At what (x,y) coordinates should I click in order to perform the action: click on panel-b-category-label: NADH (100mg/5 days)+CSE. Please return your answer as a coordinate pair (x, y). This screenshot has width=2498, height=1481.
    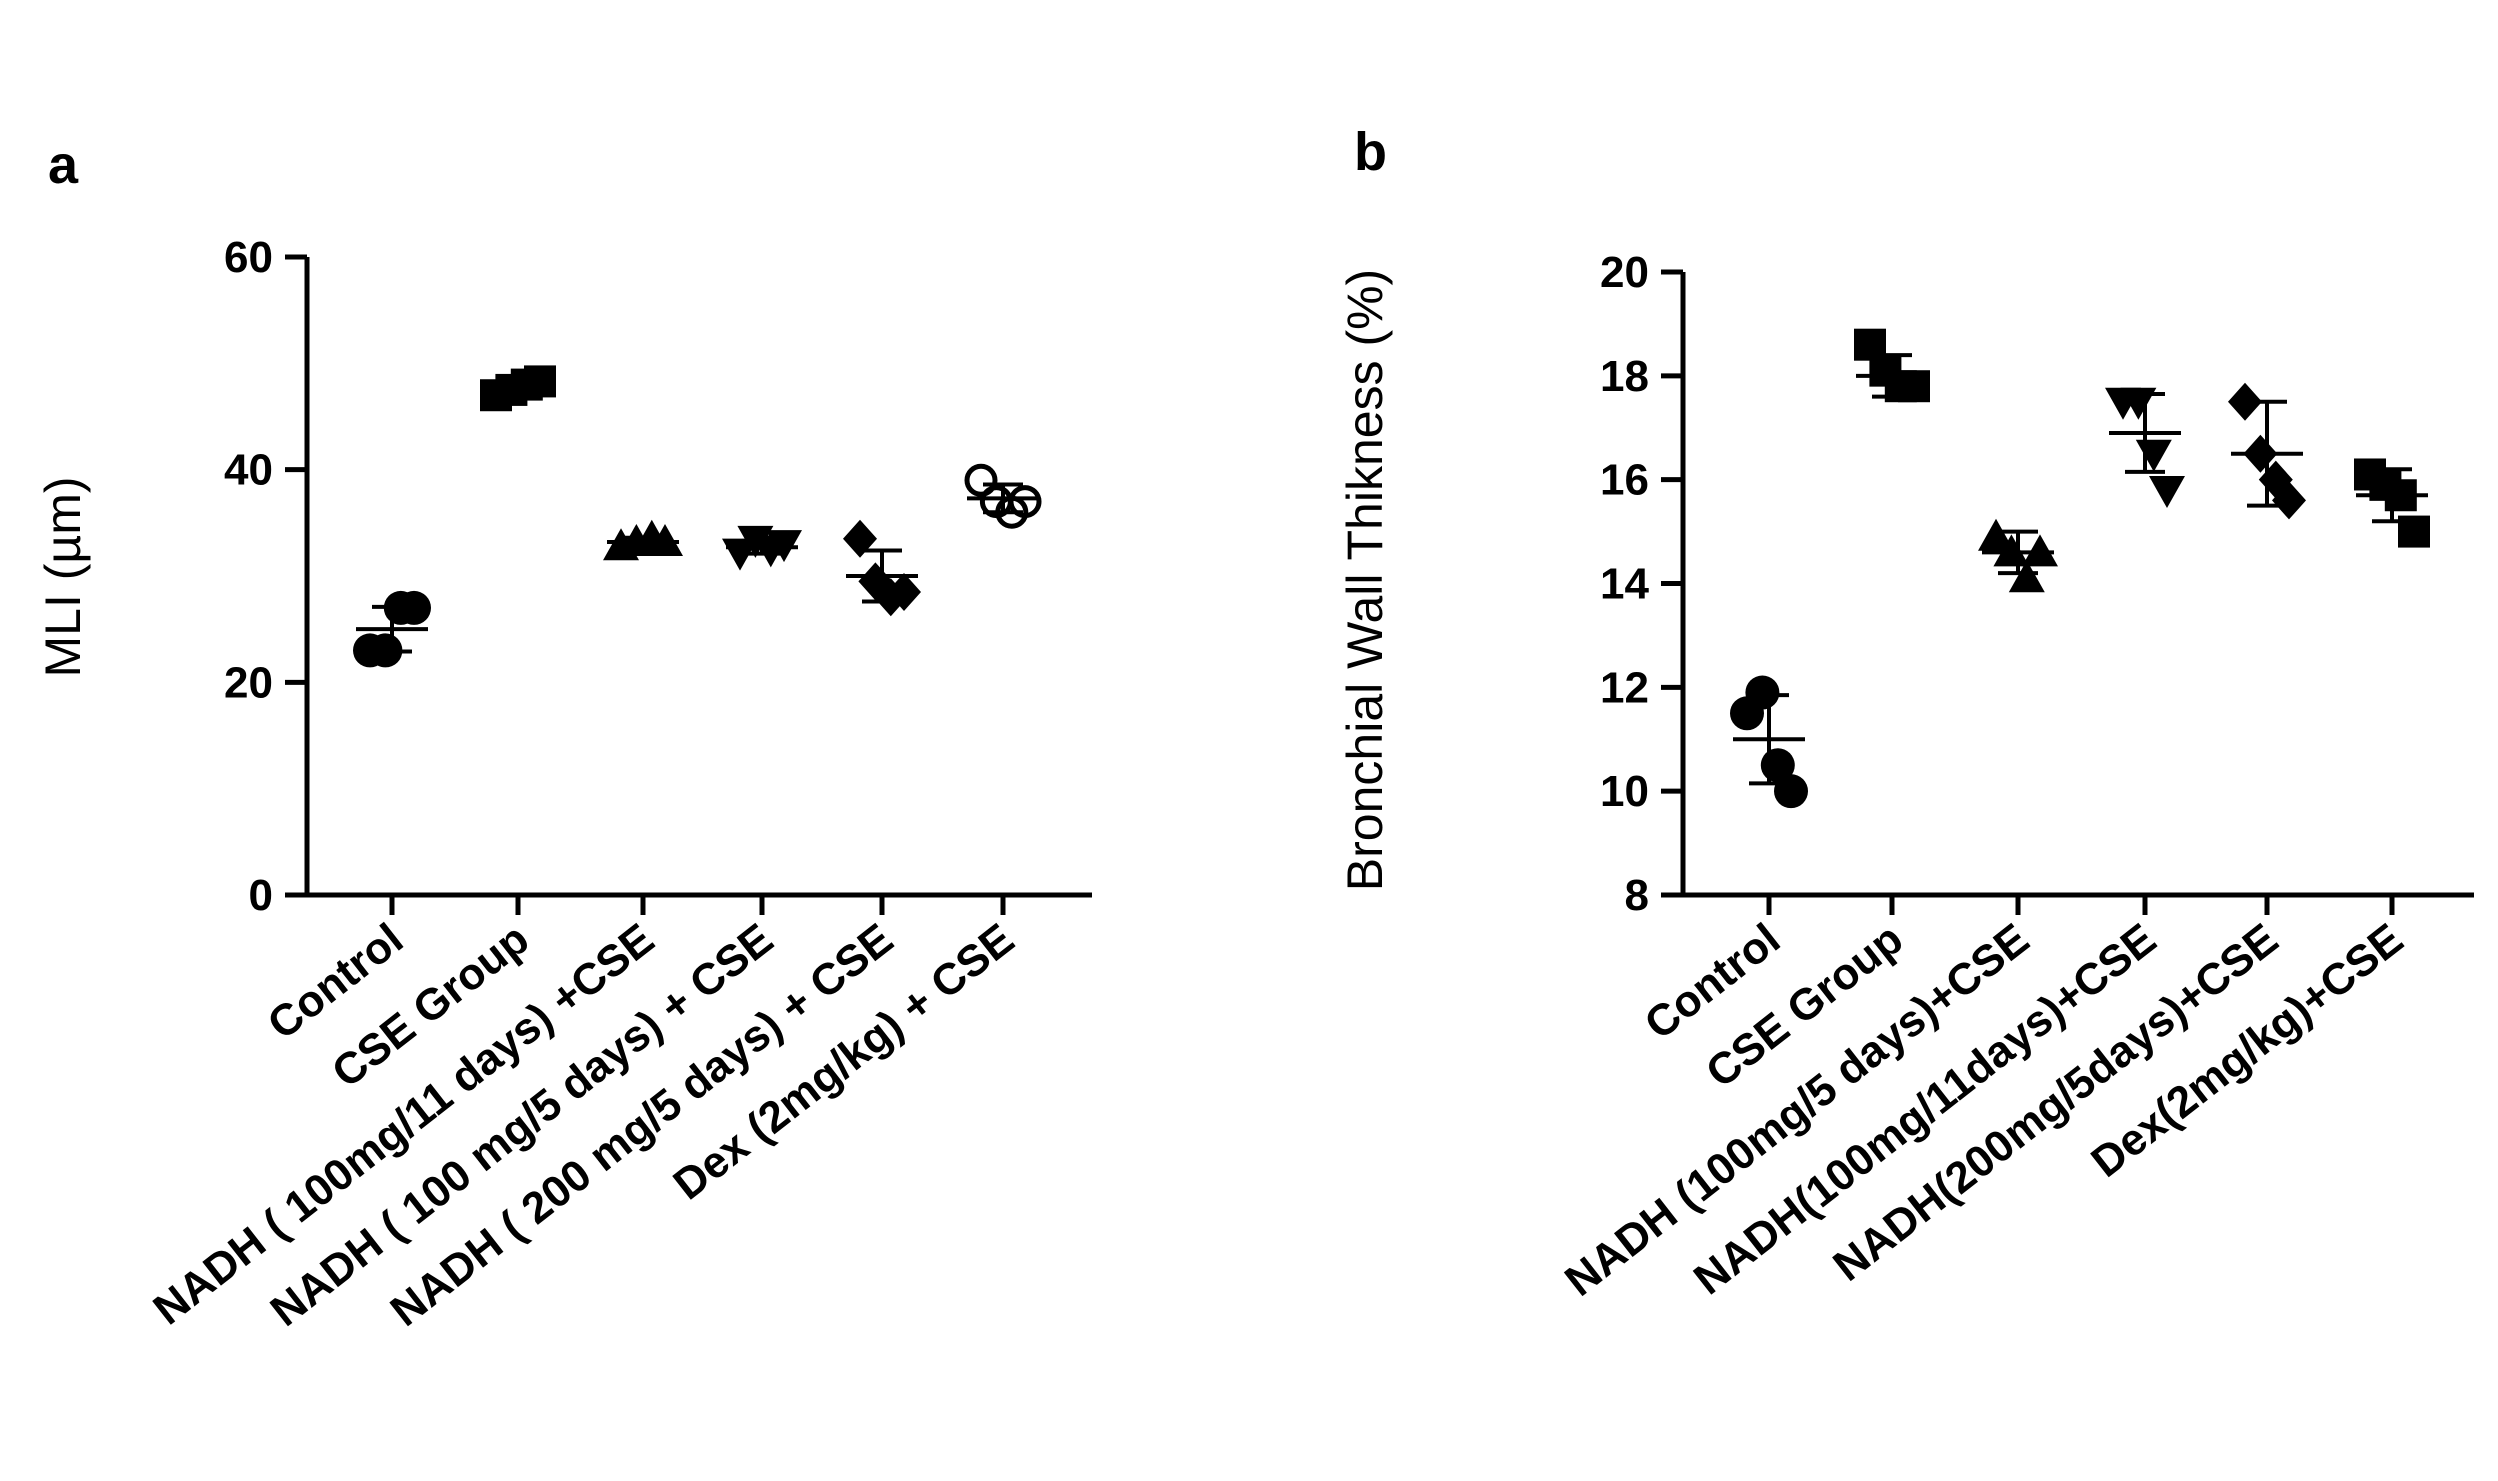
    Looking at the image, I should click on (1797, 1110).